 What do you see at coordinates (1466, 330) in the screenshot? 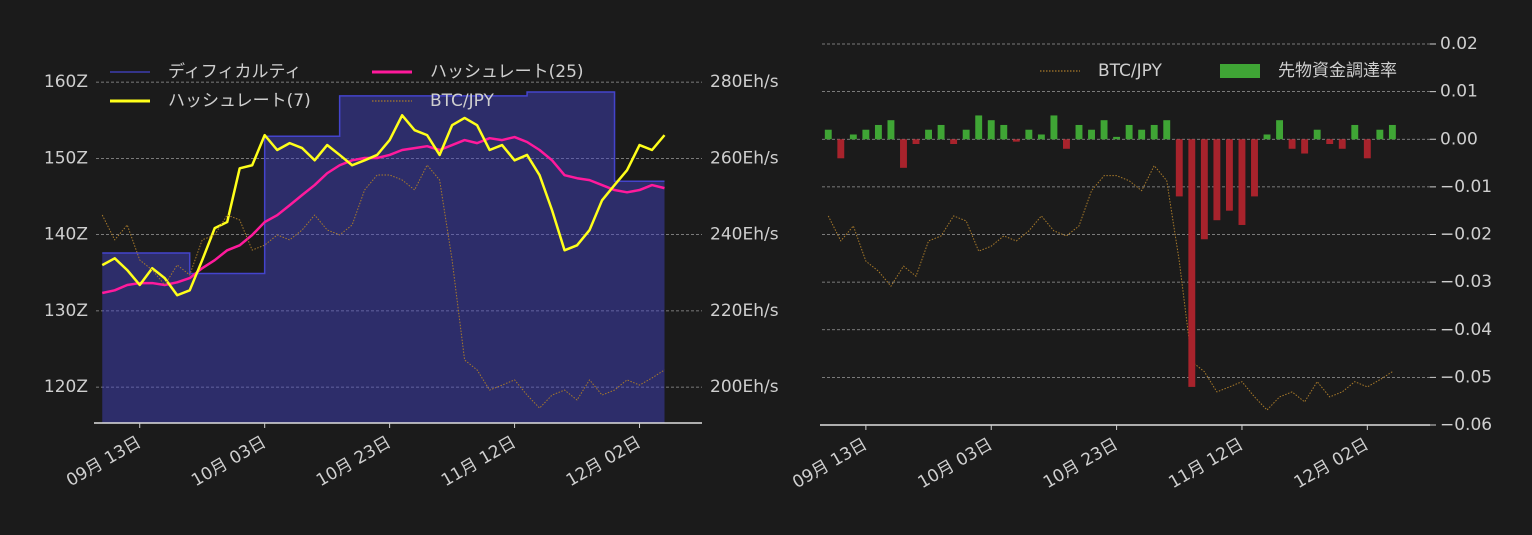
I see `y-tick-label: −0.04` at bounding box center [1466, 330].